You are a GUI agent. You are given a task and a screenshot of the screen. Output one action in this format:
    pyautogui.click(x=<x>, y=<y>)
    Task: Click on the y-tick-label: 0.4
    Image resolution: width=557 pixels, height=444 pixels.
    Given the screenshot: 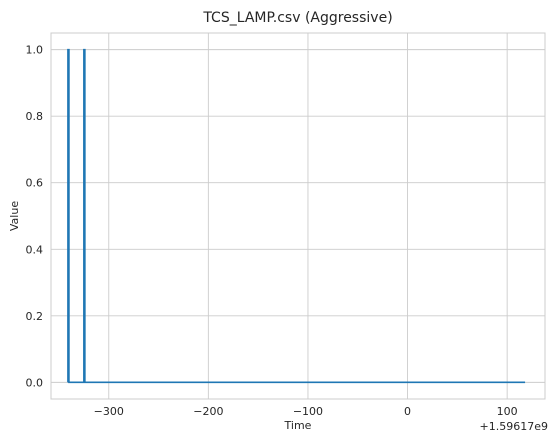 What is the action you would take?
    pyautogui.click(x=35, y=249)
    